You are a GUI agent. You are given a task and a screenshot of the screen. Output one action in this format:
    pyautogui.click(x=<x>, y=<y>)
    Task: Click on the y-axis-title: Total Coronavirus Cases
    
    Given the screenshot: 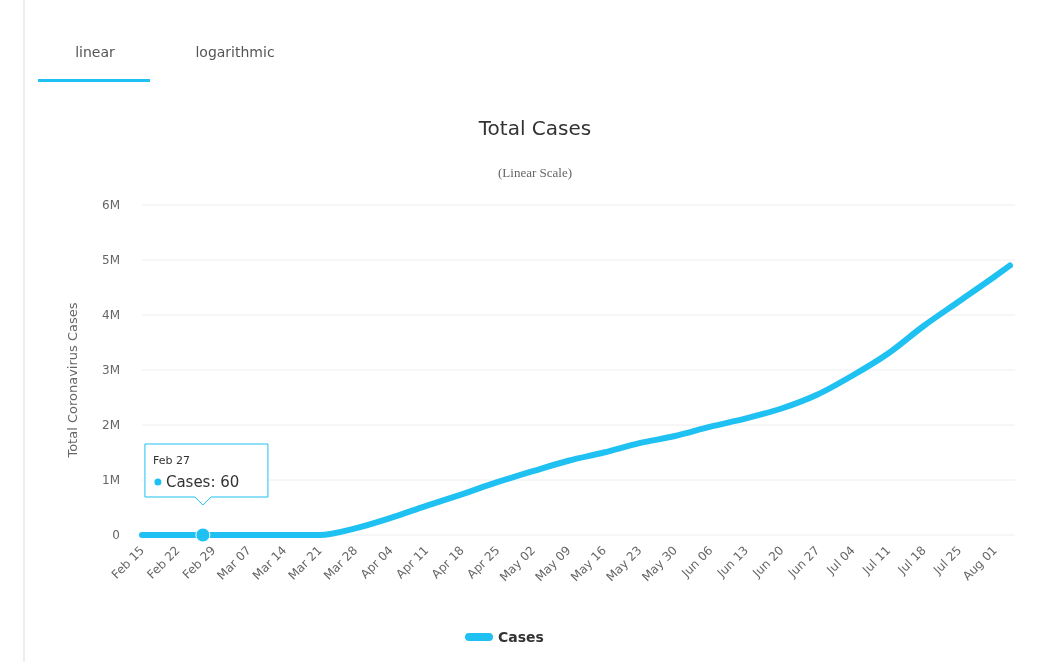 What is the action you would take?
    pyautogui.click(x=72, y=380)
    